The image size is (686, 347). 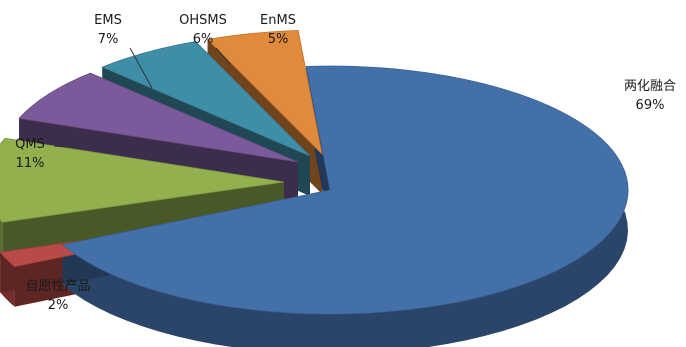 I want to click on slice-label-1: 自愿性产品, so click(x=57, y=286).